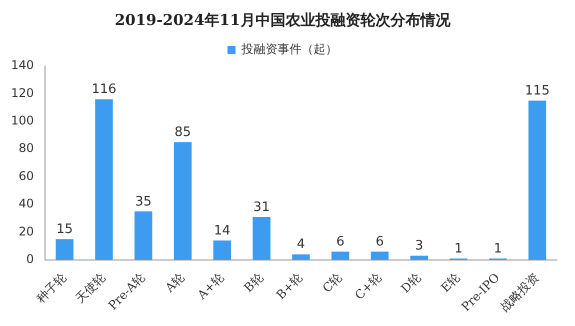  What do you see at coordinates (222, 230) in the screenshot?
I see `data-label: 14` at bounding box center [222, 230].